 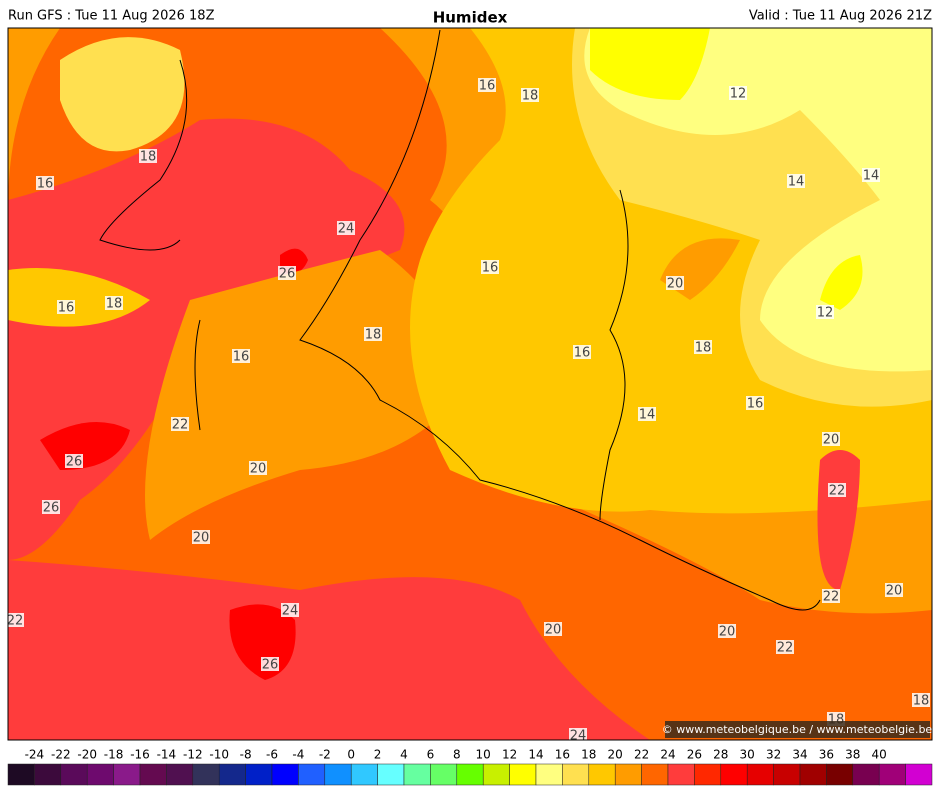 What do you see at coordinates (114, 755) in the screenshot?
I see `colorbar-tick-label: -18` at bounding box center [114, 755].